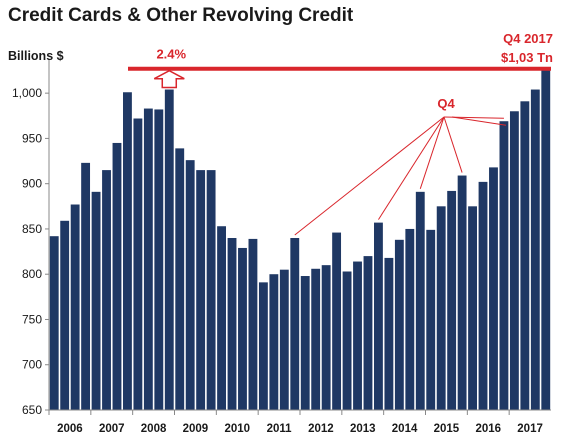 The height and width of the screenshot is (440, 566). What do you see at coordinates (237, 429) in the screenshot?
I see `x-tick-label: 2010` at bounding box center [237, 429].